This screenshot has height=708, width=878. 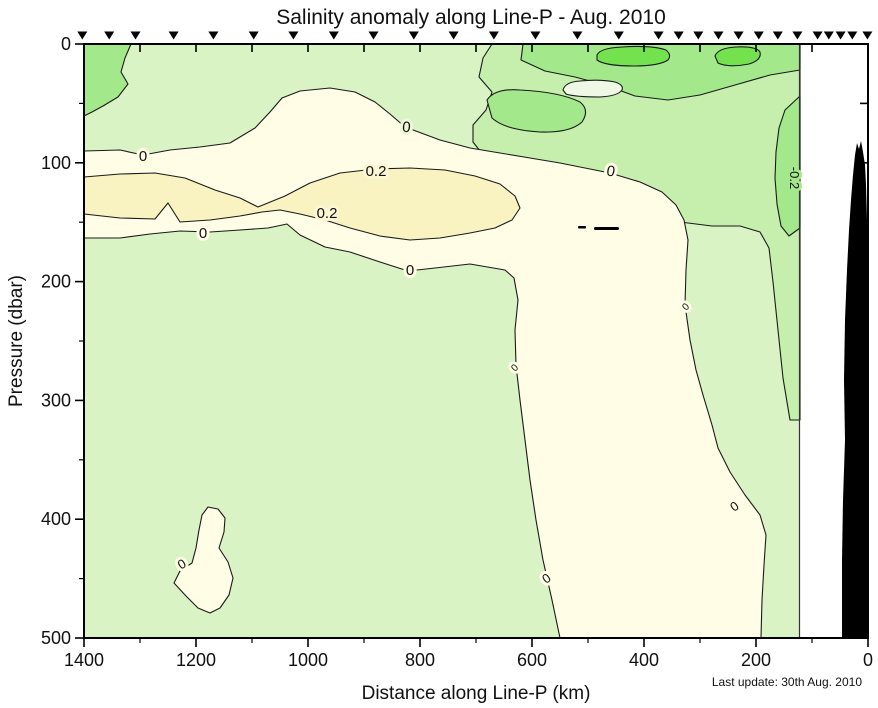 What do you see at coordinates (56, 400) in the screenshot?
I see `y-axis-tick-label: 300` at bounding box center [56, 400].